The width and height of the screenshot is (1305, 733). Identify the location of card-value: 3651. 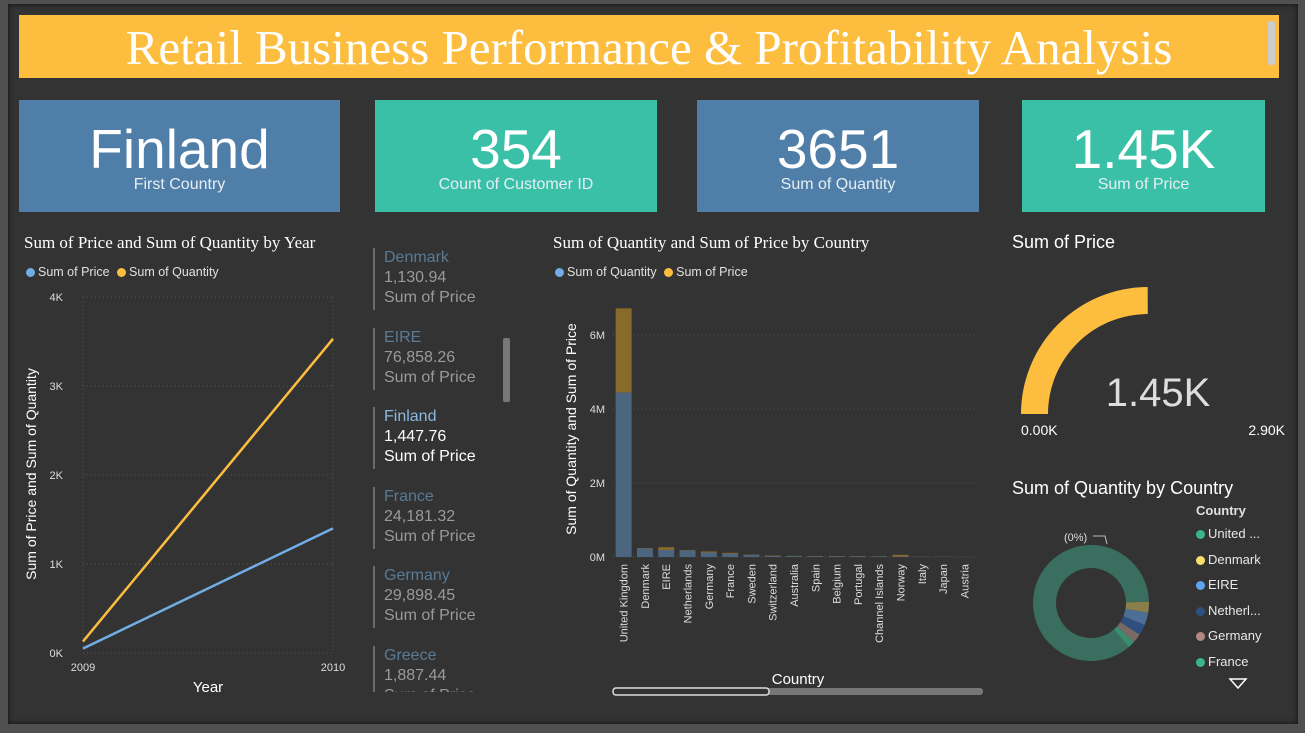
(838, 149).